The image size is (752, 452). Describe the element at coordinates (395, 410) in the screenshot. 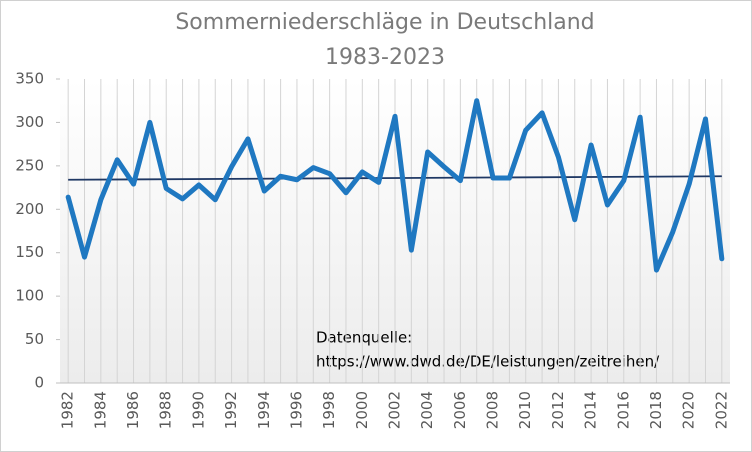

I see `x-tick-label: 2002` at that location.